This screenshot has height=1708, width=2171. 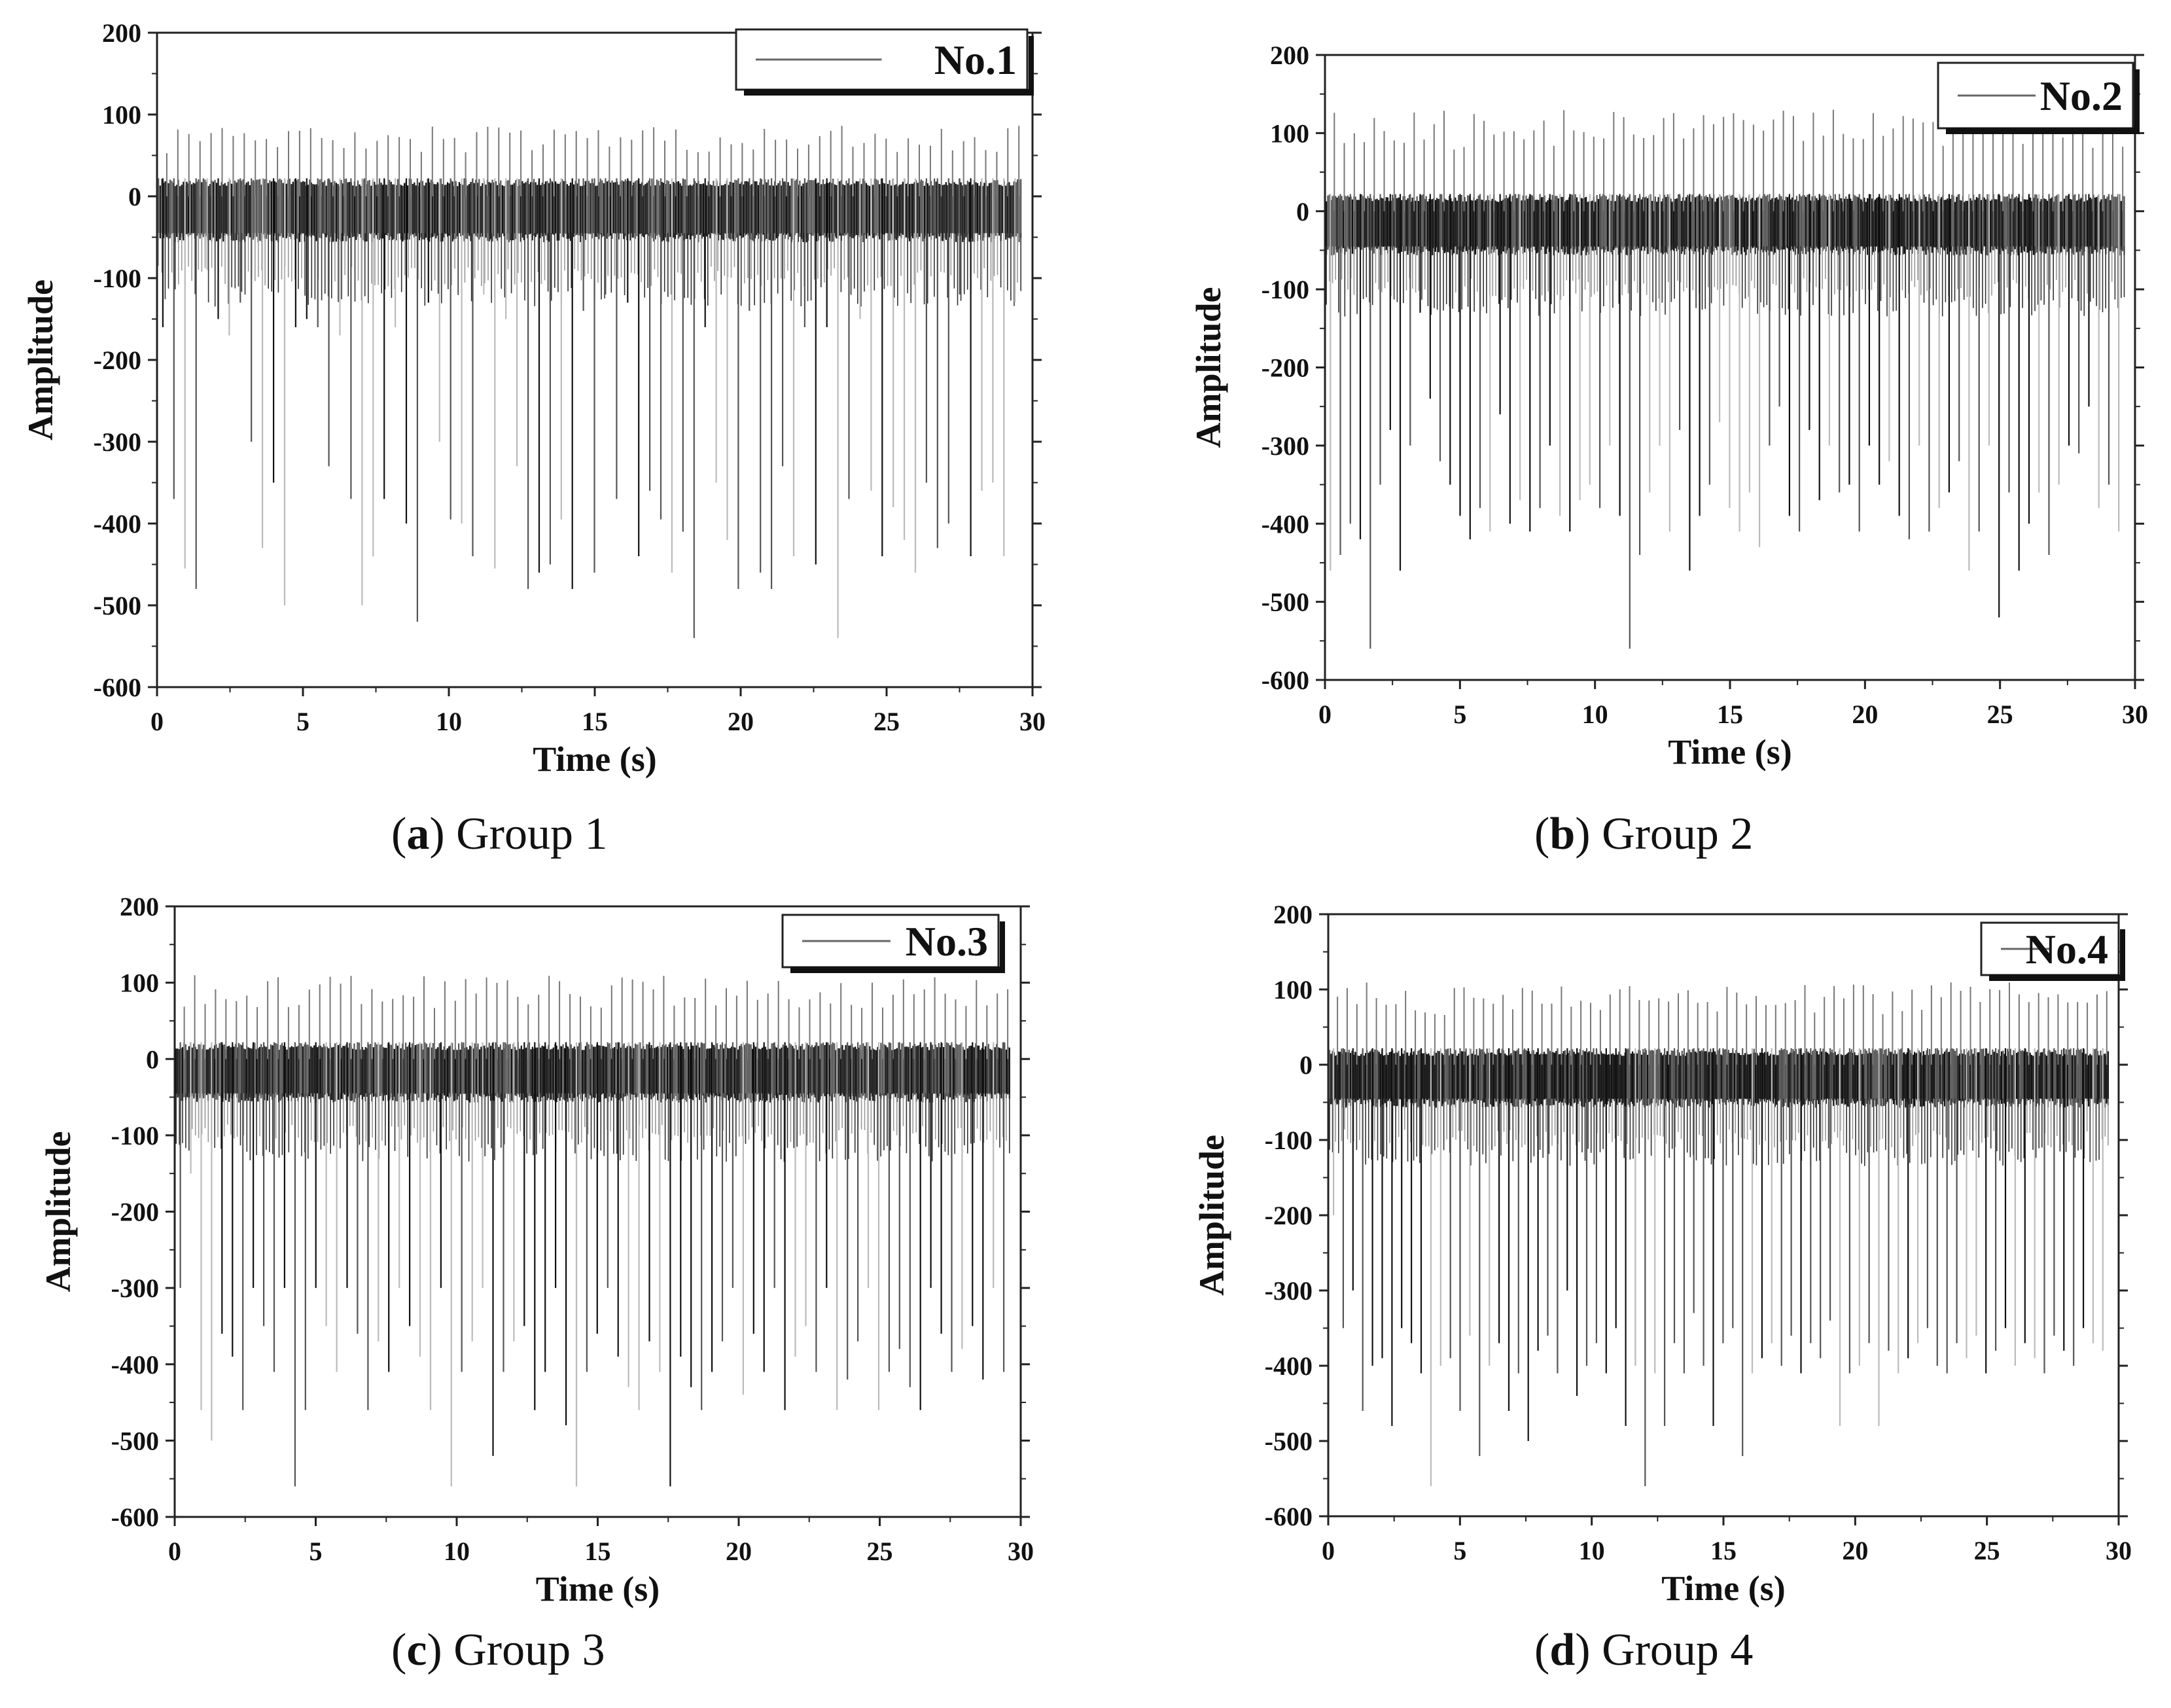 What do you see at coordinates (2081, 96) in the screenshot?
I see `legend-label: No.2` at bounding box center [2081, 96].